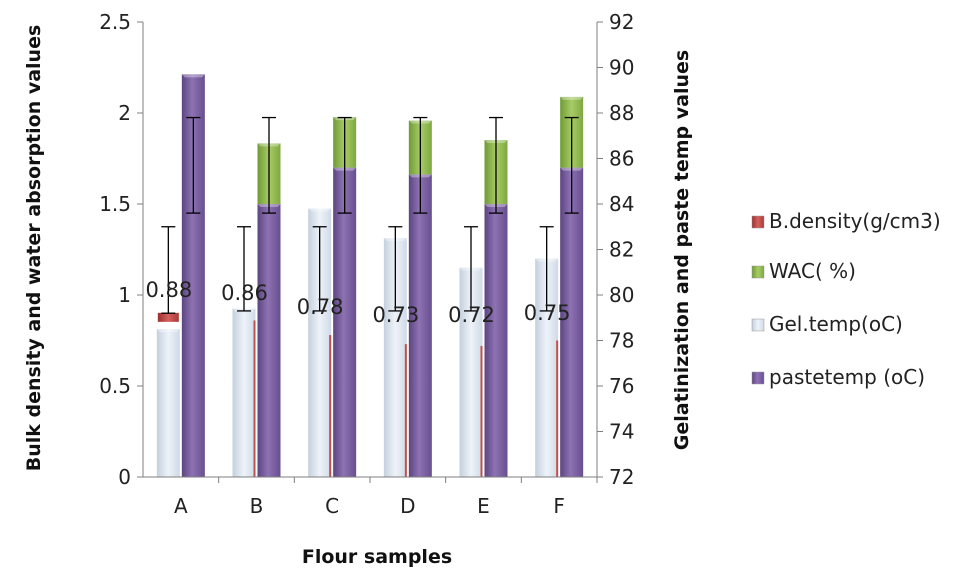  What do you see at coordinates (320, 307) in the screenshot?
I see `data-label: 0.78` at bounding box center [320, 307].